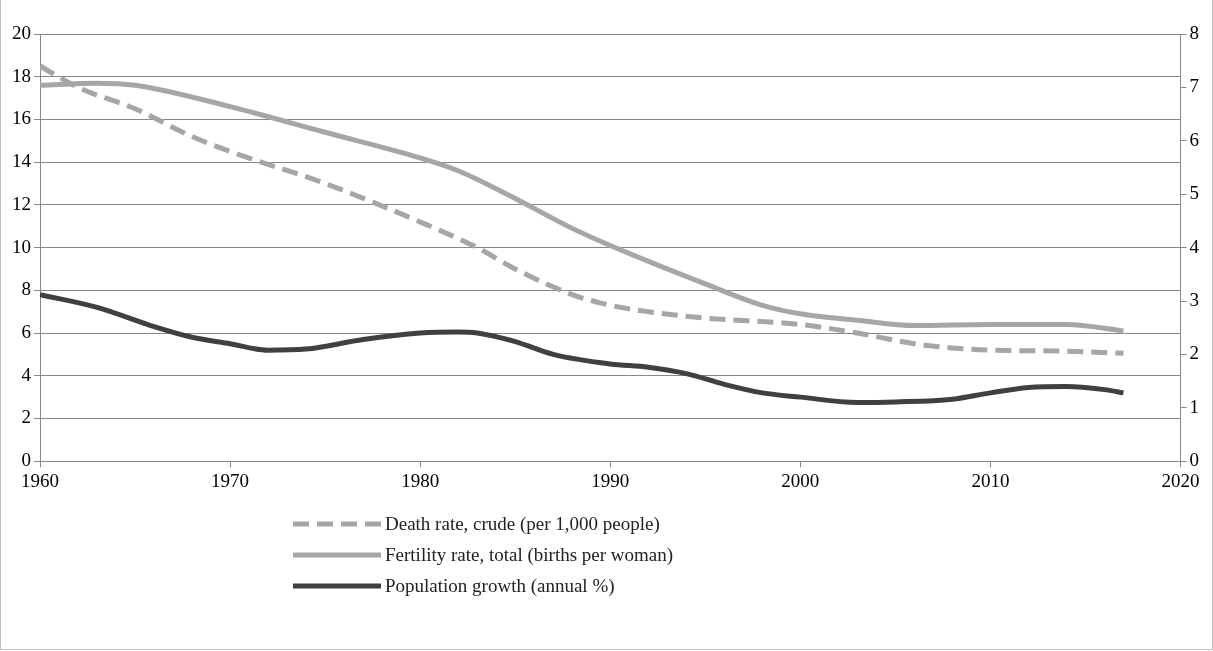 Image resolution: width=1213 pixels, height=651 pixels. I want to click on y2-tick-label: 0, so click(1194, 460).